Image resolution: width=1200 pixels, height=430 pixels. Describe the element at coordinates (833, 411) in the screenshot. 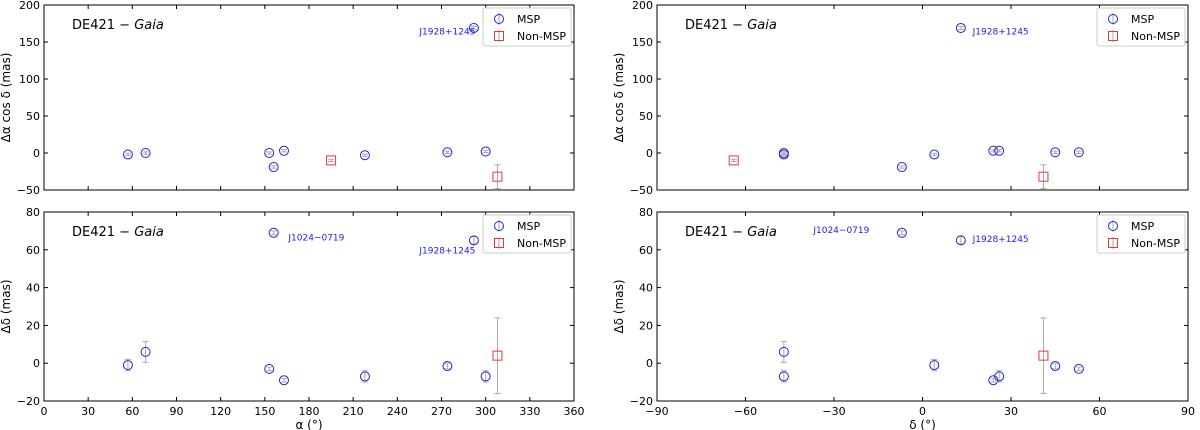

I see `x-tick-label: −30` at that location.